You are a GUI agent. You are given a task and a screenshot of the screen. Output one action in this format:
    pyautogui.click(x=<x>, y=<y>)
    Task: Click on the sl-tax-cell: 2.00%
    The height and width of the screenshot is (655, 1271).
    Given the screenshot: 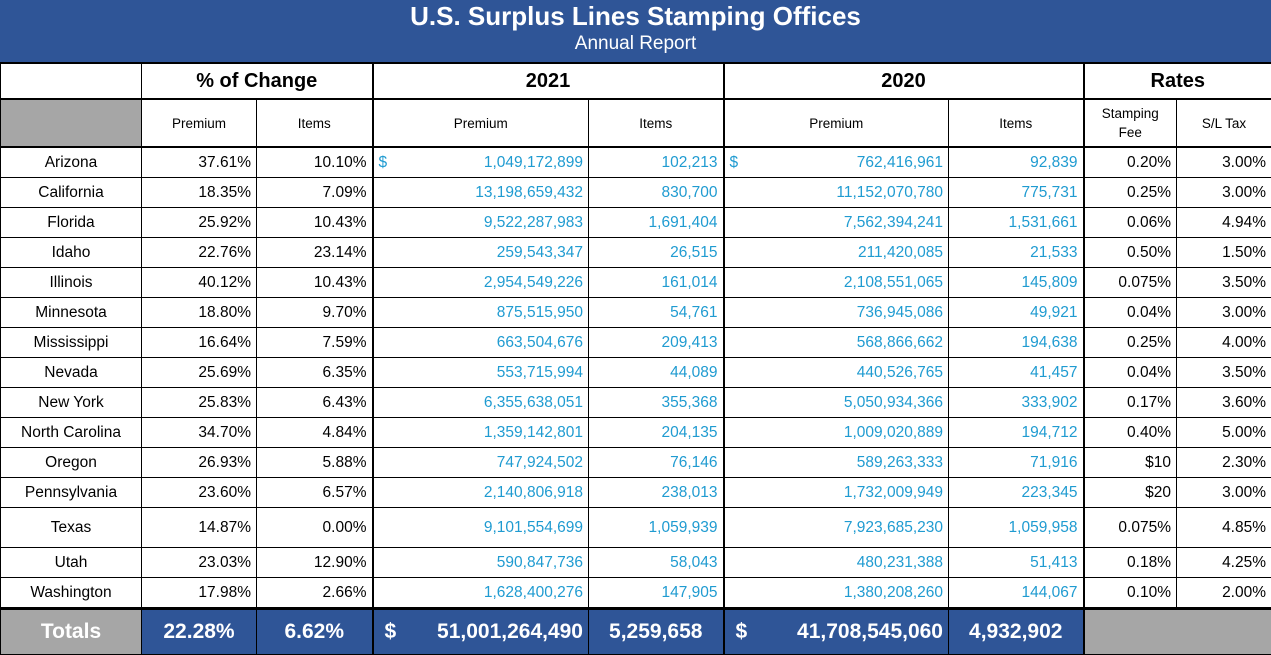 What is the action you would take?
    pyautogui.click(x=1224, y=593)
    